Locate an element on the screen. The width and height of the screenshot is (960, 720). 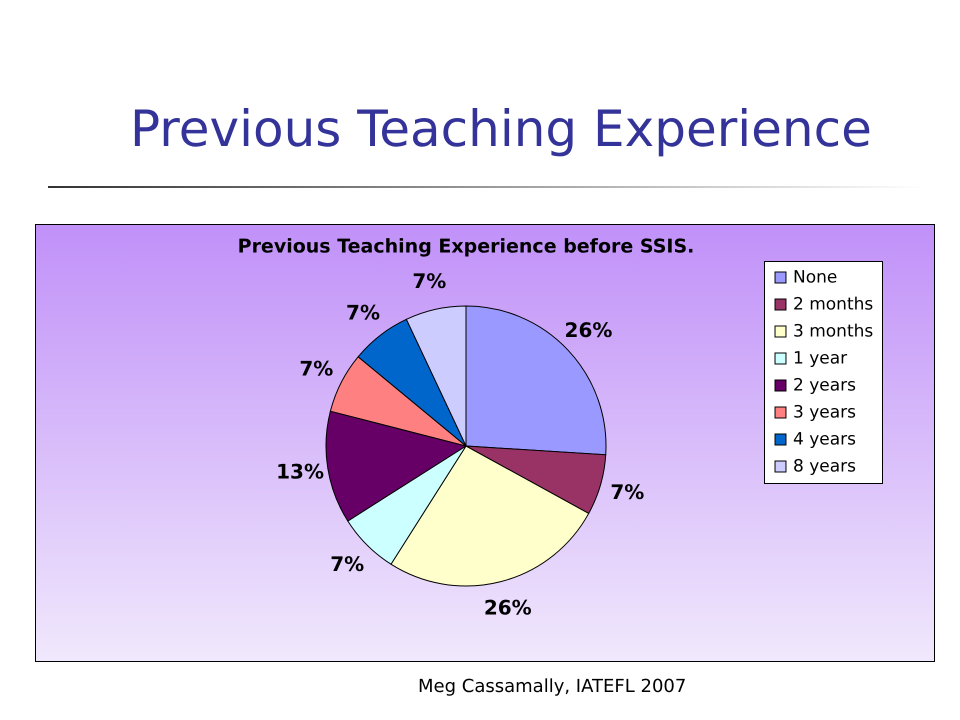
legend-label: 8 years is located at coordinates (824, 466).